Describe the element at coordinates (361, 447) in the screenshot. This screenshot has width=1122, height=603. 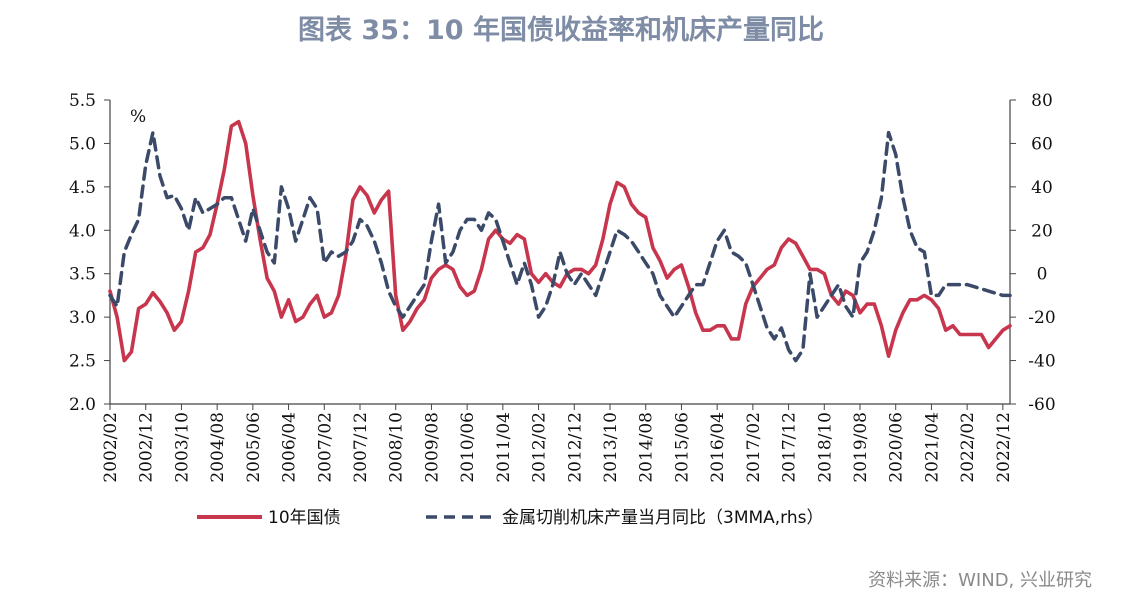
I see `x-tick-label: 2007/12` at that location.